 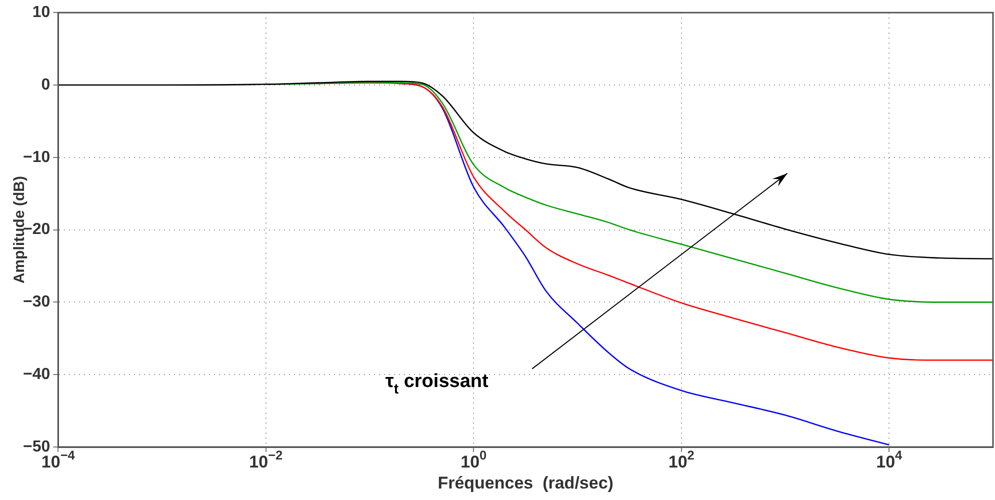 I want to click on y-tick-label: −10, so click(x=36, y=157).